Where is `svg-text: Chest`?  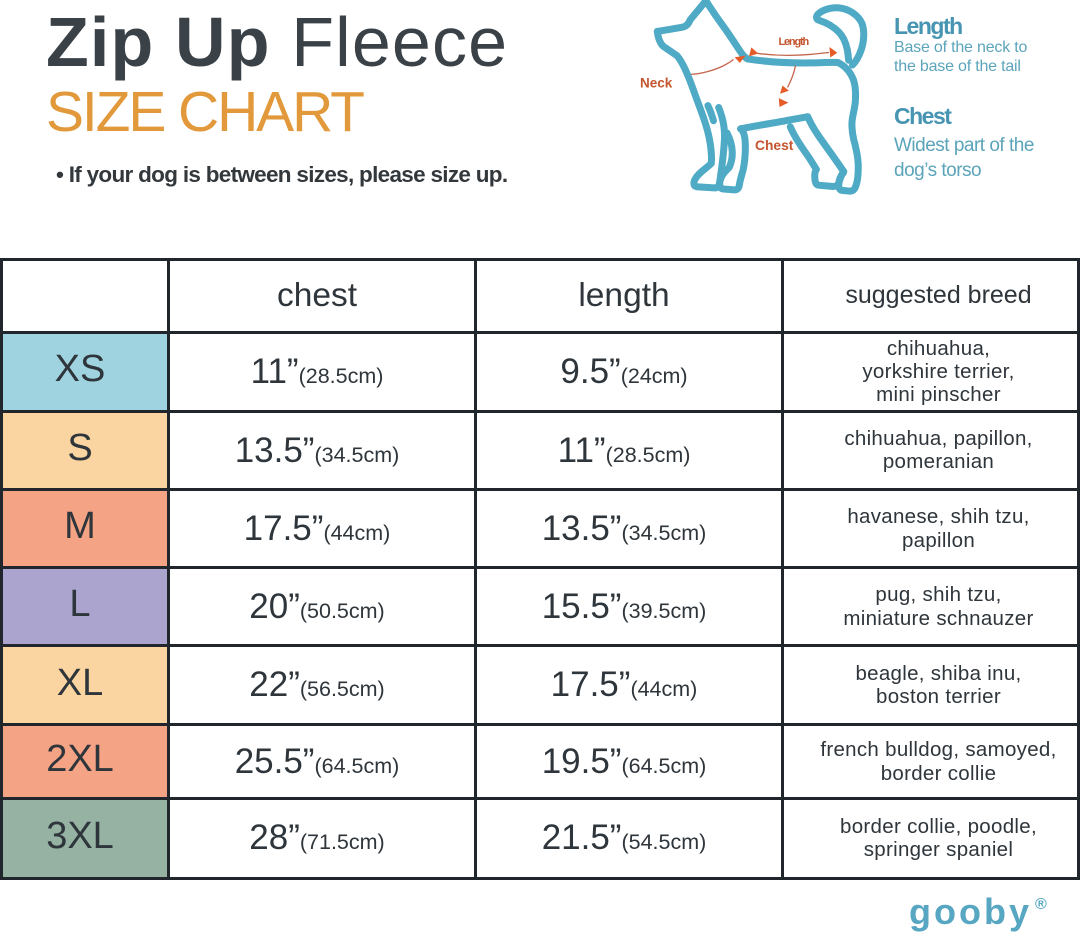
svg-text: Chest is located at coordinates (774, 145).